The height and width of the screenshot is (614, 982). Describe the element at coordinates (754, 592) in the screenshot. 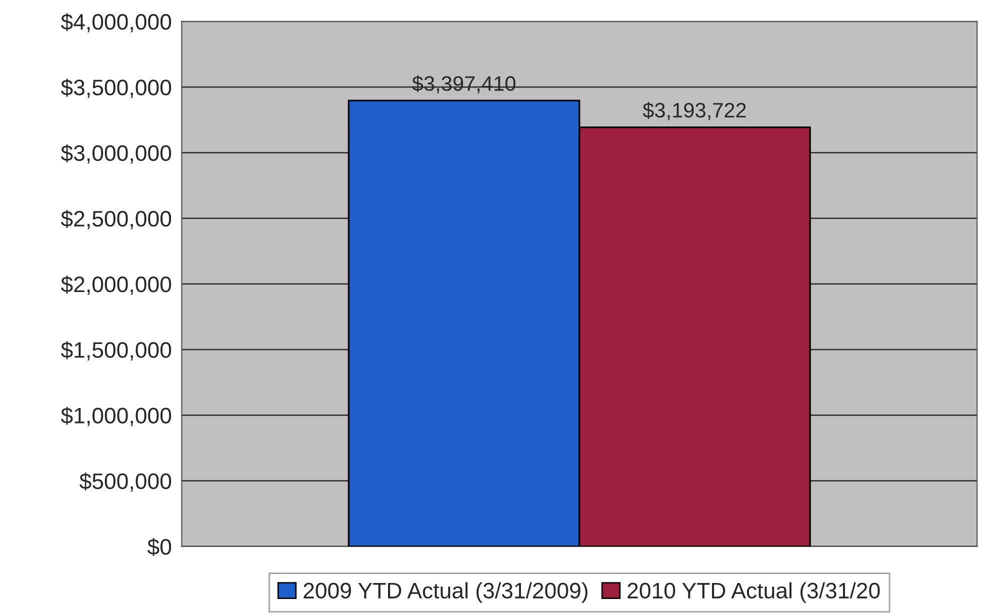

I see `legend-label: 2010 YTD Actual (3/31/20` at that location.